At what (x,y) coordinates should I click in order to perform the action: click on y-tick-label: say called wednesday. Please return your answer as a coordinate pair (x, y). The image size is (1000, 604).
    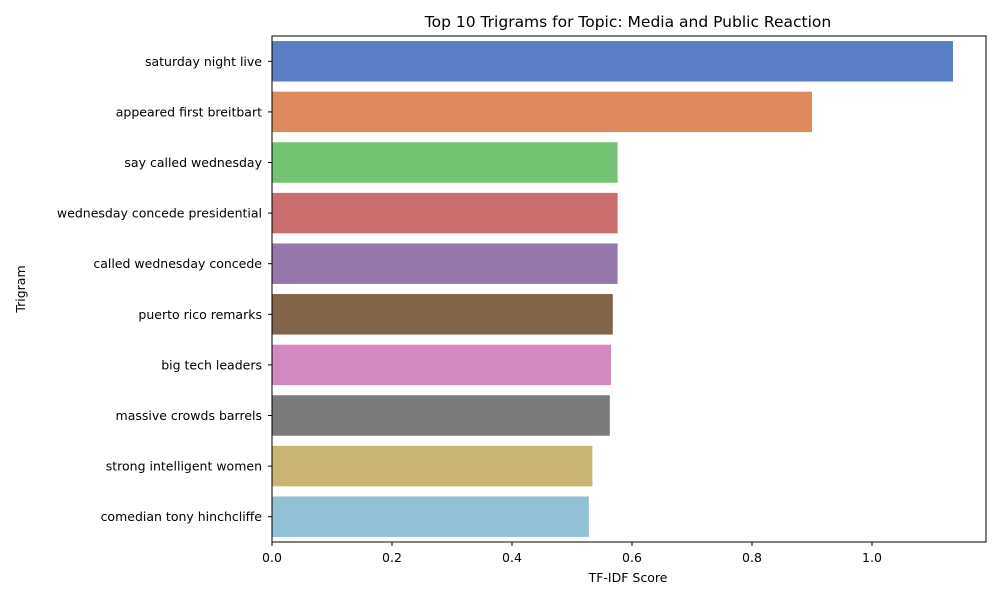
    Looking at the image, I should click on (193, 162).